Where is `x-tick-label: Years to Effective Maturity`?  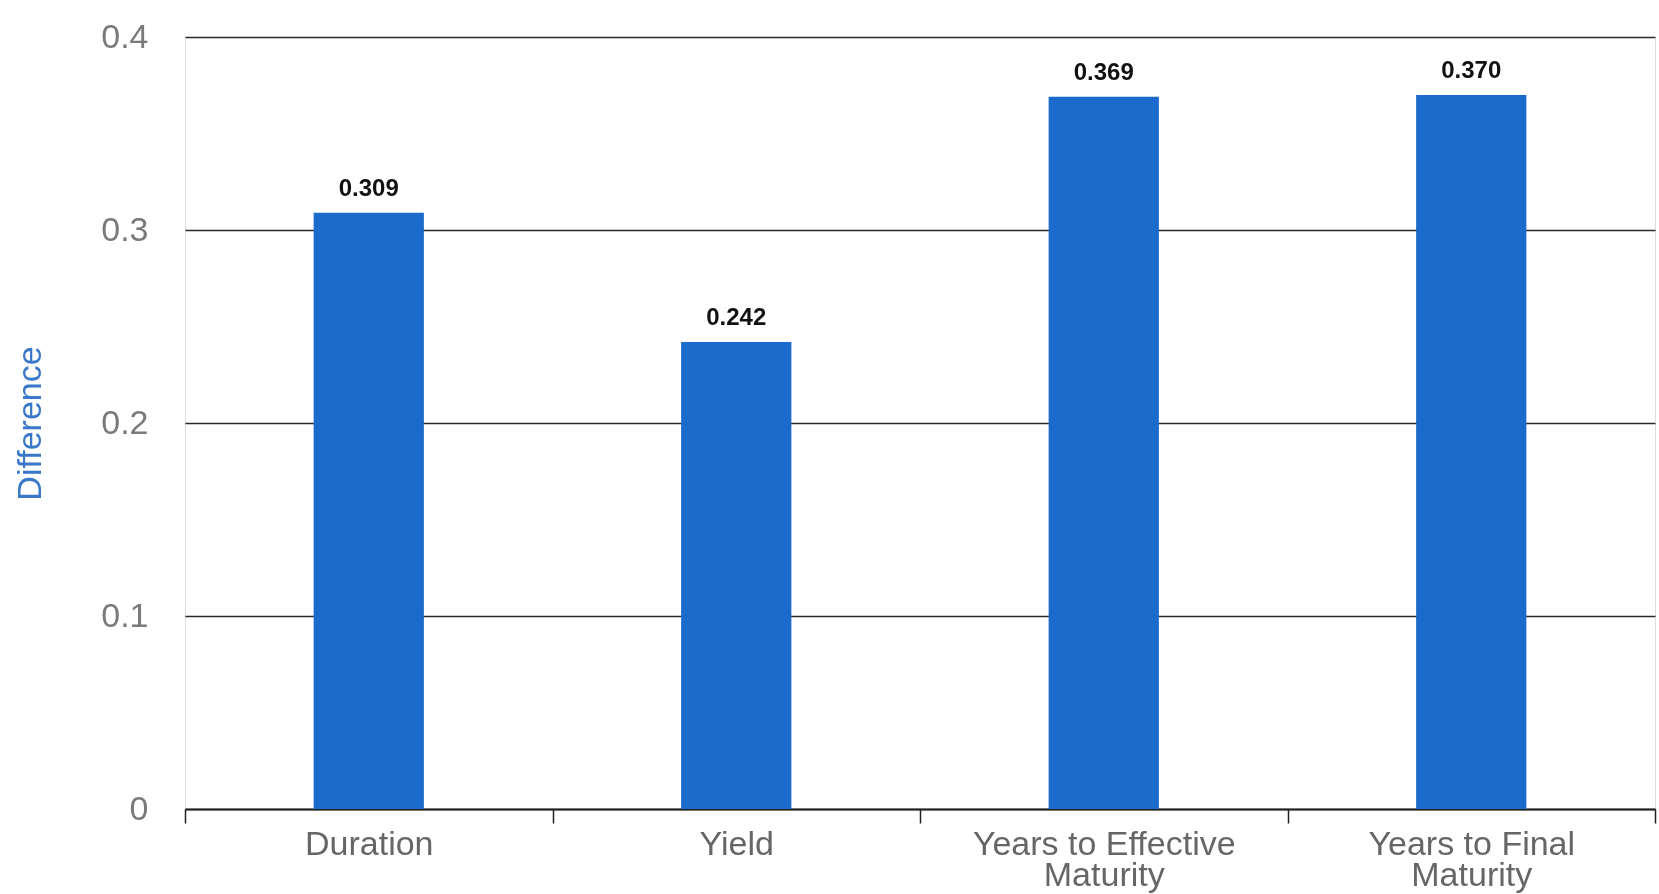
x-tick-label: Years to Effective Maturity is located at coordinates (1104, 858).